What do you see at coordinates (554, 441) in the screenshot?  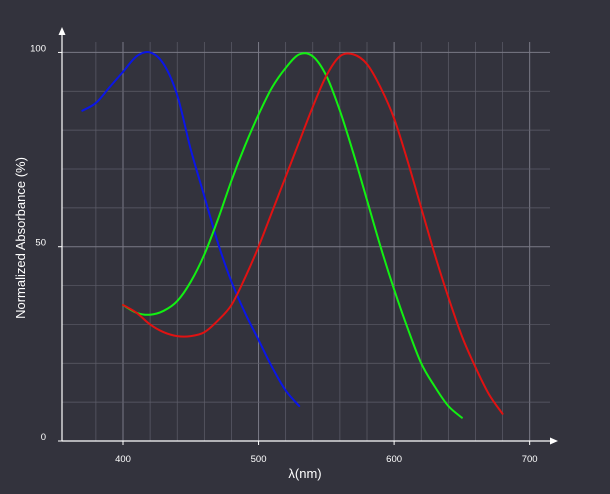 I see `x-axis-arrow` at bounding box center [554, 441].